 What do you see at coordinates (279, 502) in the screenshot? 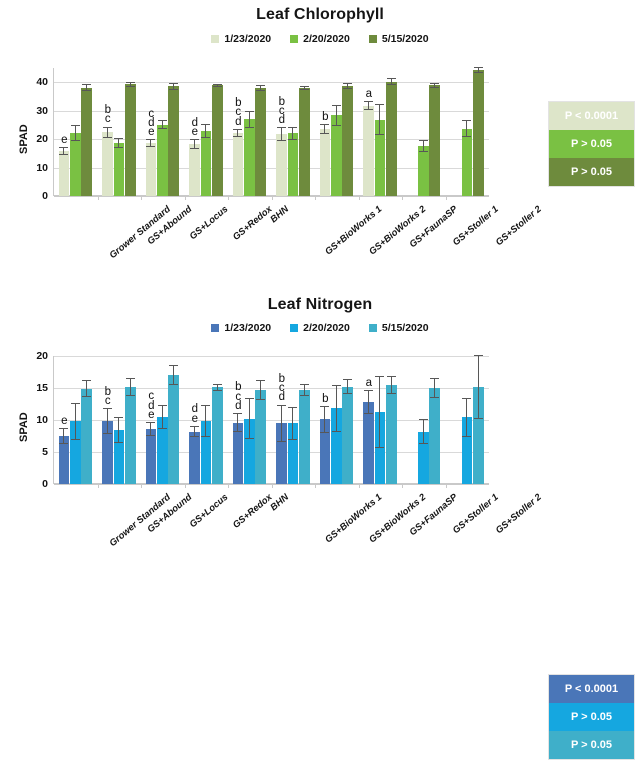
I see `x-axis-label: BHN` at bounding box center [279, 502].